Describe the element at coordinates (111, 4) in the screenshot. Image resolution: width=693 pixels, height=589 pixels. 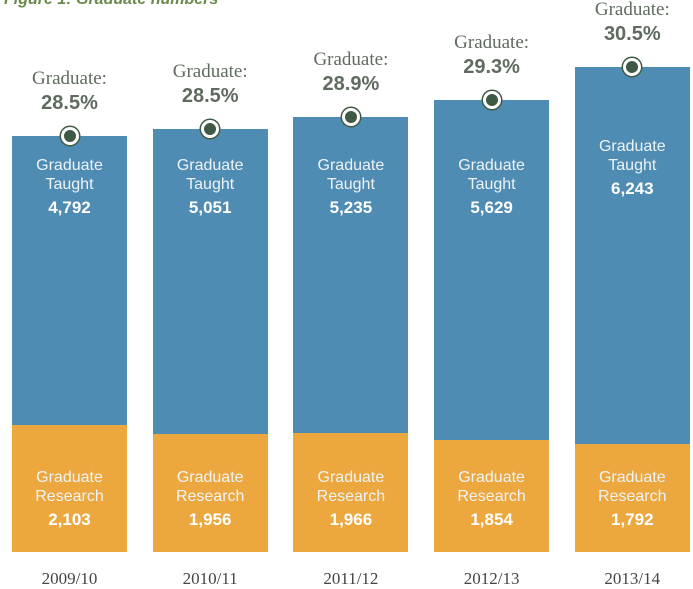
I see `chart-title: Figure 1: Graduate numbers` at that location.